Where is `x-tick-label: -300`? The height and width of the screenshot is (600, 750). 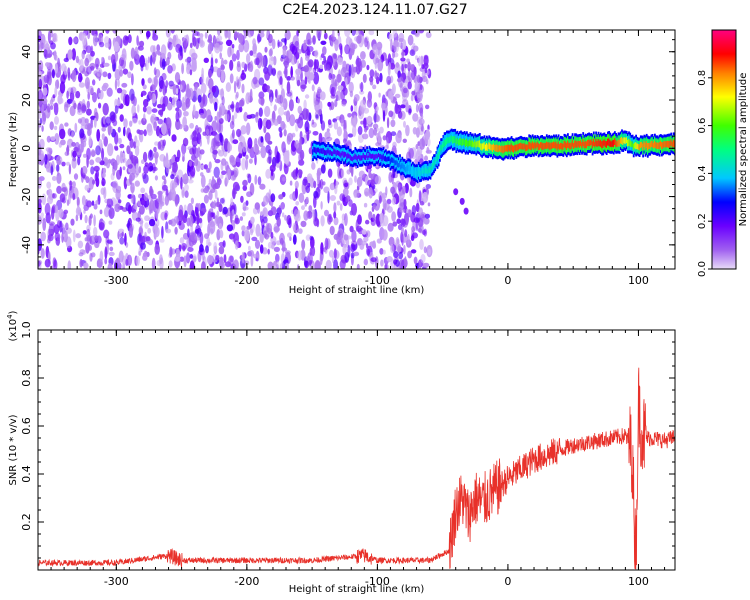
x-tick-label: -300 is located at coordinates (116, 280).